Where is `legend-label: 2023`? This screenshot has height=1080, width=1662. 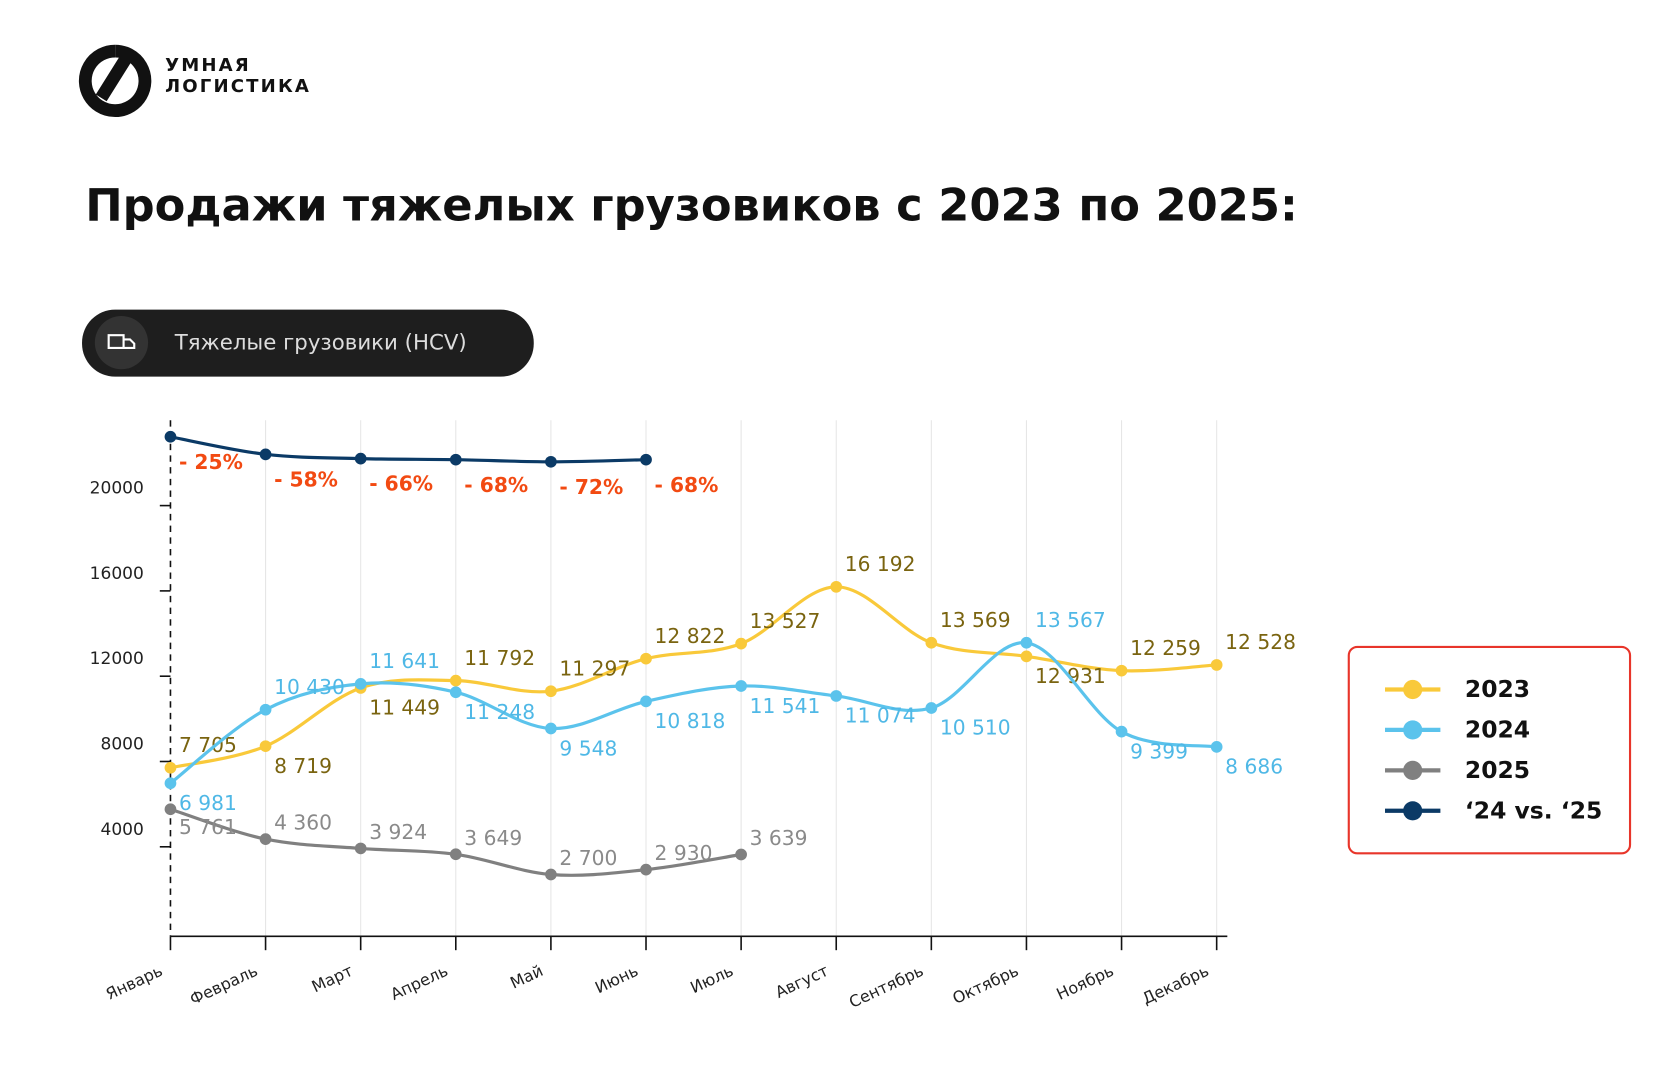 legend-label: 2023 is located at coordinates (1497, 689).